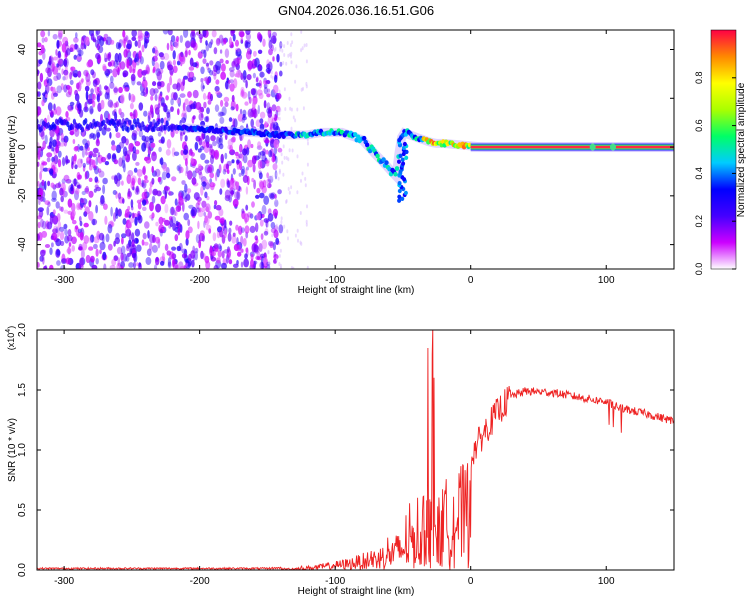 The height and width of the screenshot is (600, 750). What do you see at coordinates (12, 450) in the screenshot?
I see `snr-y-axis-label: SNR (10 * v/v)` at bounding box center [12, 450].